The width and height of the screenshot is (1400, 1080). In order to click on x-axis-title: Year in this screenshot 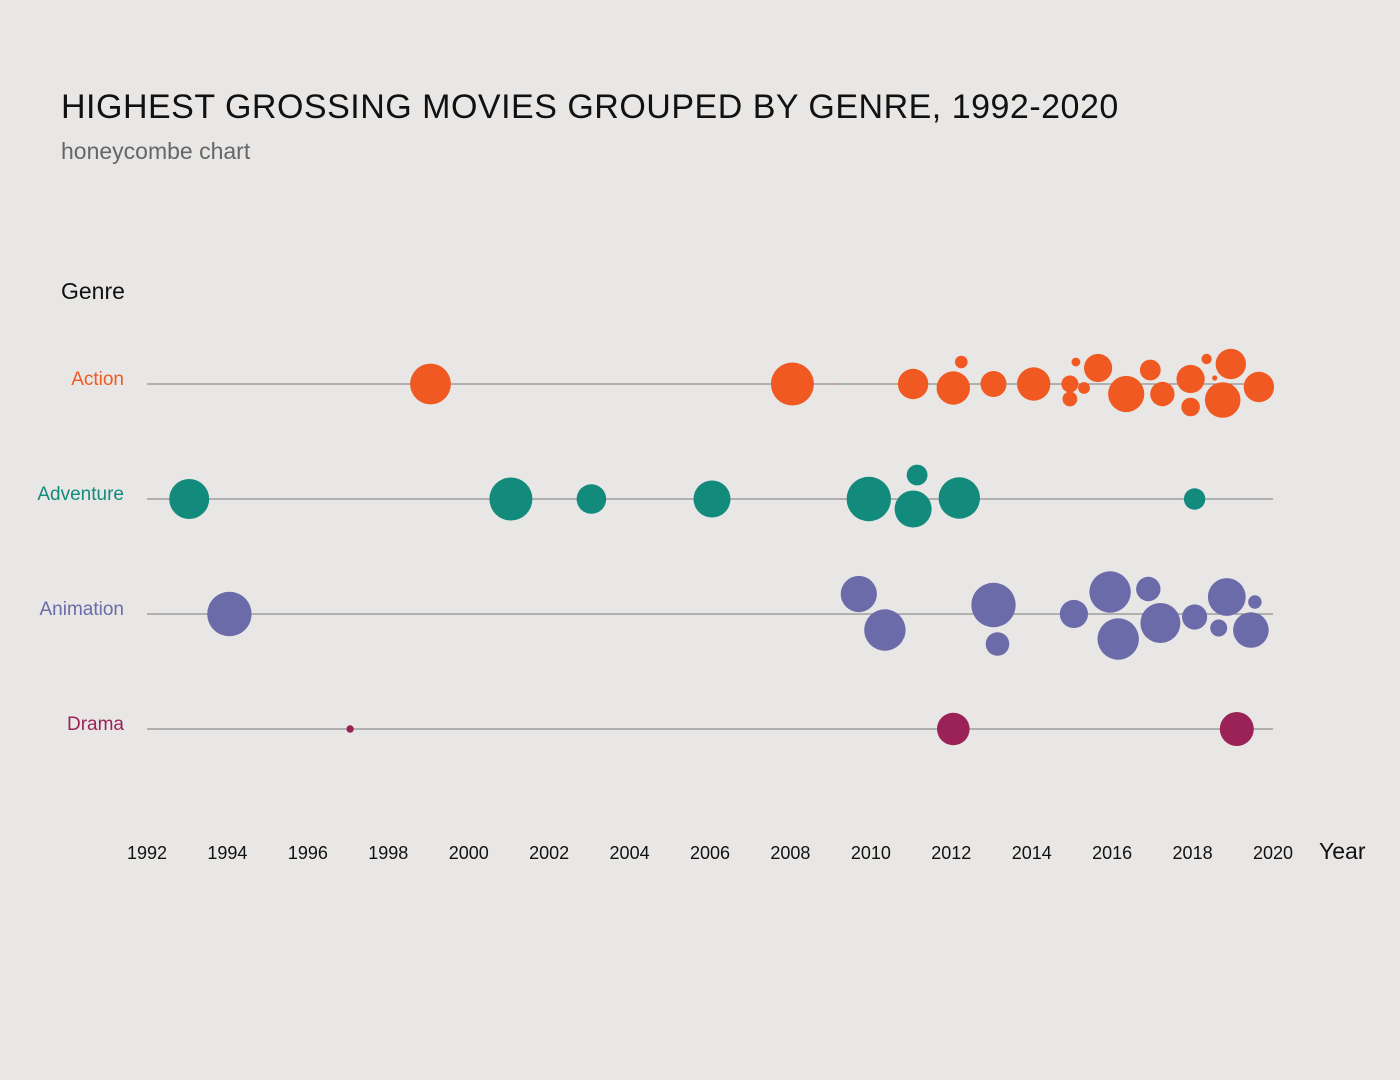, I will do `click(1342, 851)`.